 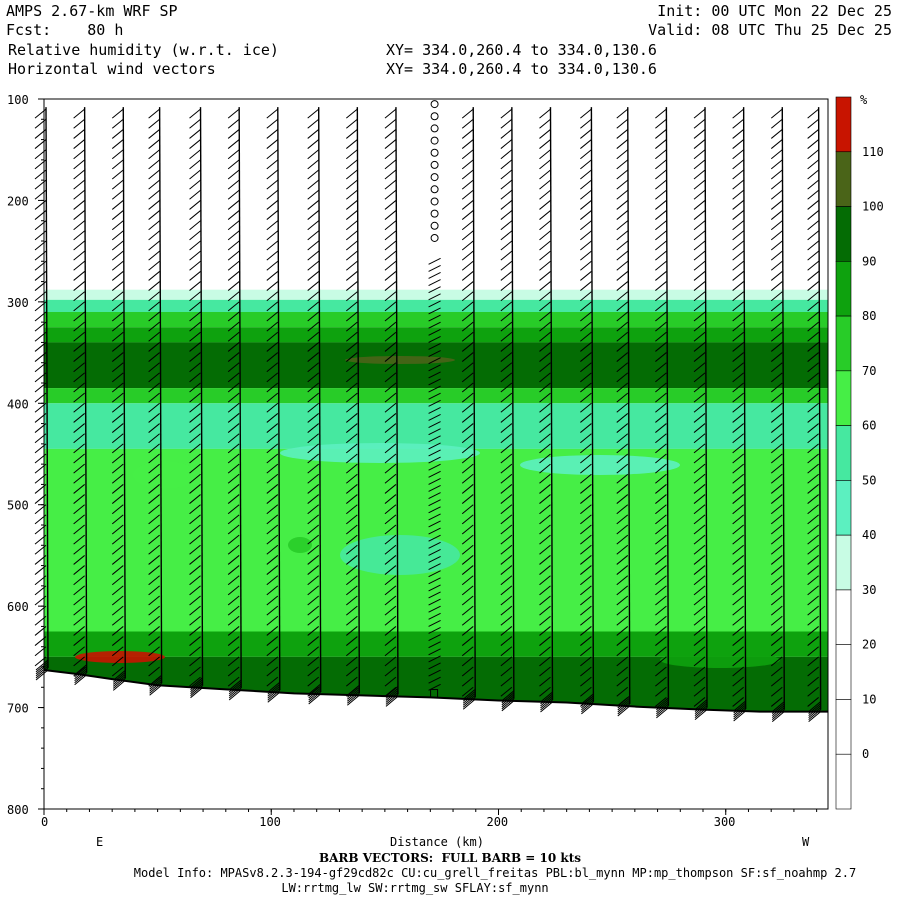 What do you see at coordinates (600, 465) in the screenshot?
I see `rh-blob` at bounding box center [600, 465].